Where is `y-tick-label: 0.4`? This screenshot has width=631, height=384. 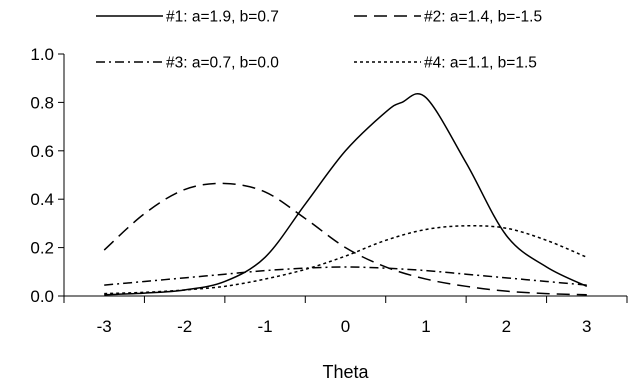 y-tick-label: 0.4 is located at coordinates (42, 199).